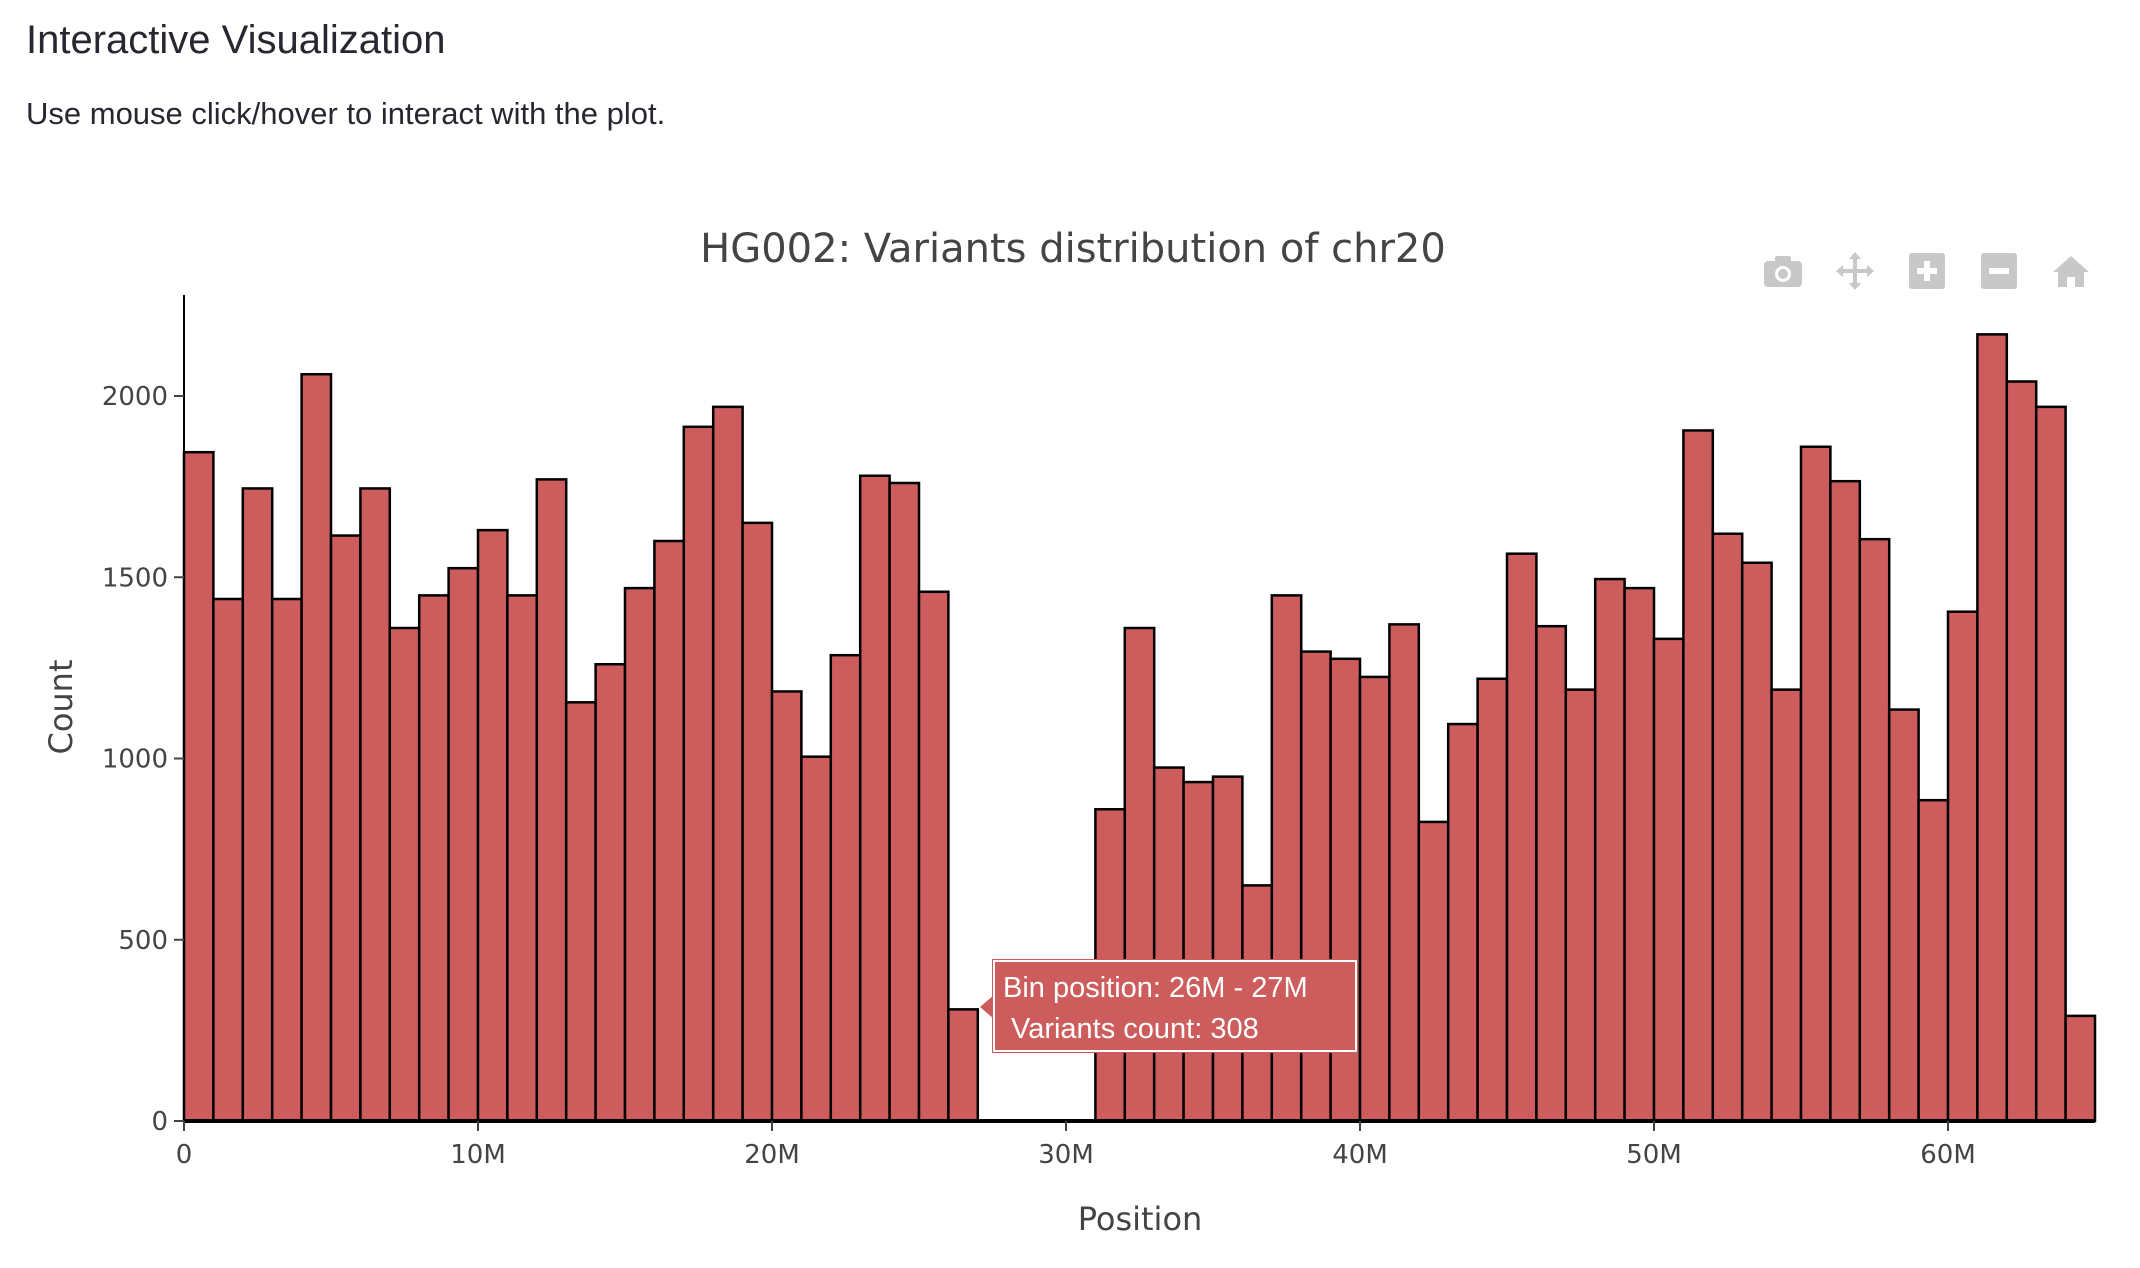 Image resolution: width=2140 pixels, height=1268 pixels. What do you see at coordinates (61, 706) in the screenshot?
I see `y-axis-label: Count` at bounding box center [61, 706].